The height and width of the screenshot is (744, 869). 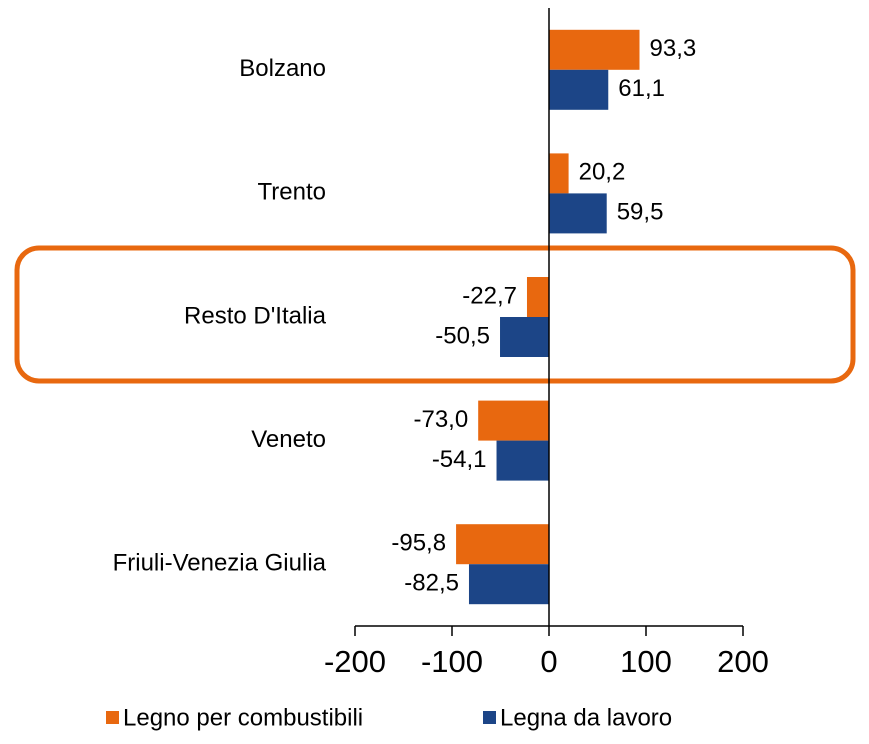 I want to click on category-label: Bolzano, so click(x=282, y=68).